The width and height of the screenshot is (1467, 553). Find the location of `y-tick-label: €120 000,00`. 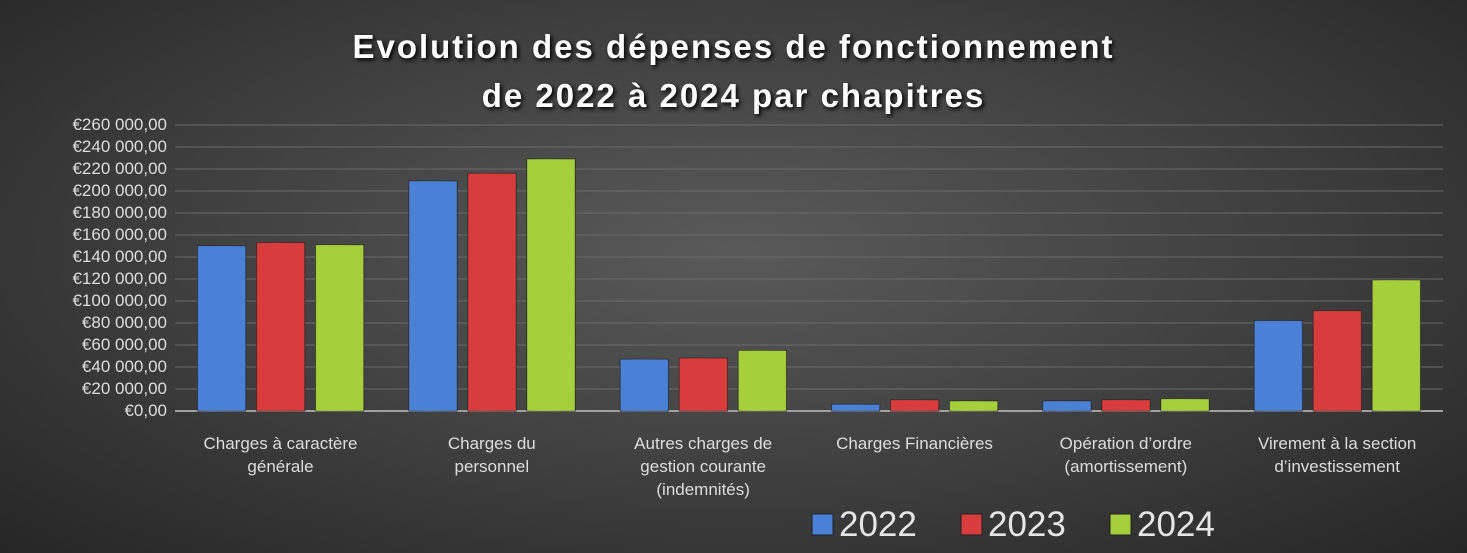

y-tick-label: €120 000,00 is located at coordinates (119, 278).